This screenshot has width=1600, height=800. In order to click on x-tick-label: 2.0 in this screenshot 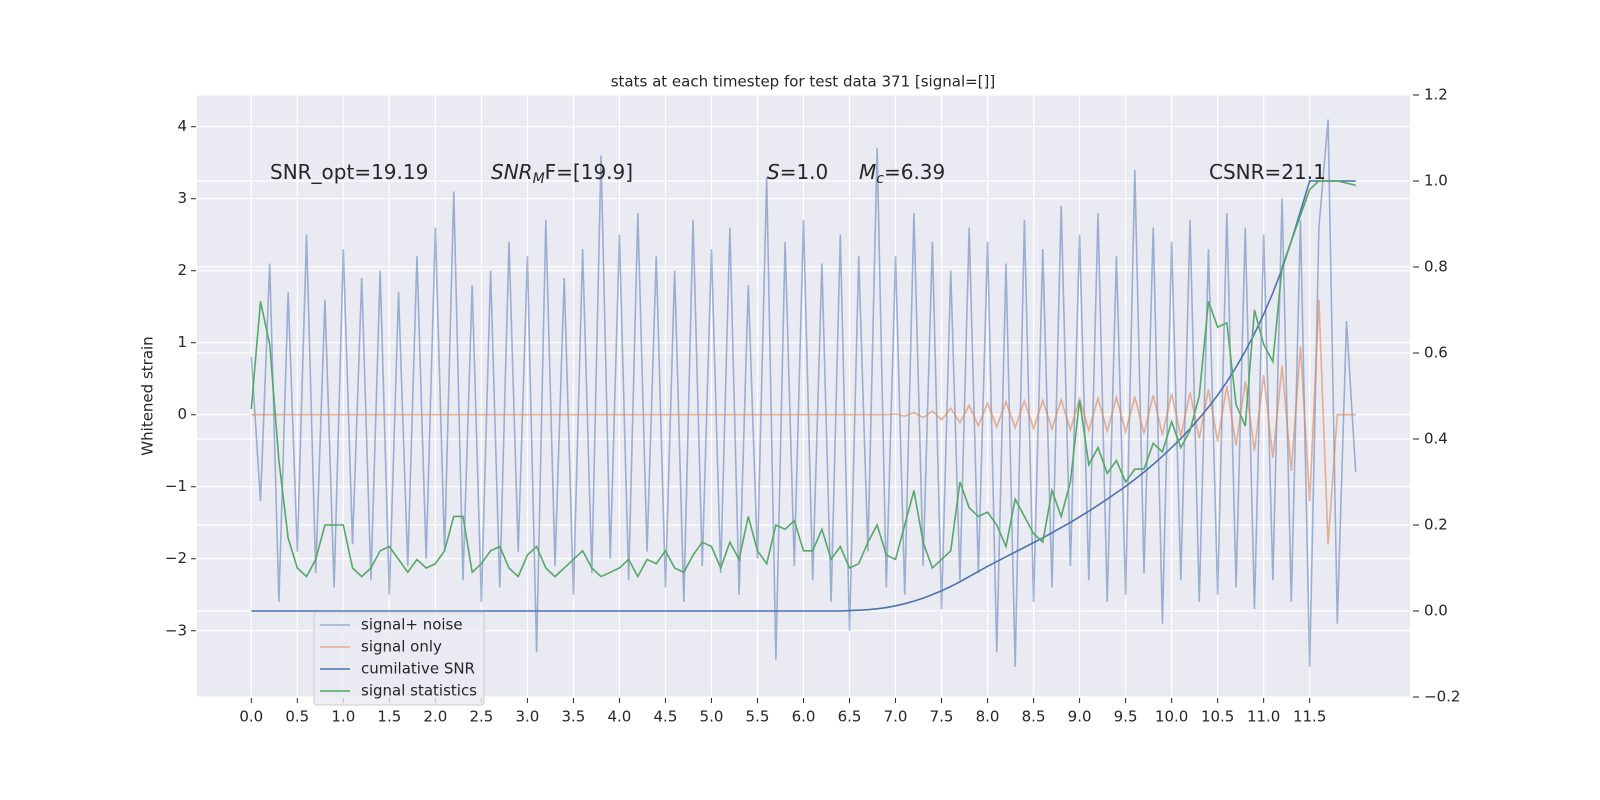, I will do `click(435, 717)`.